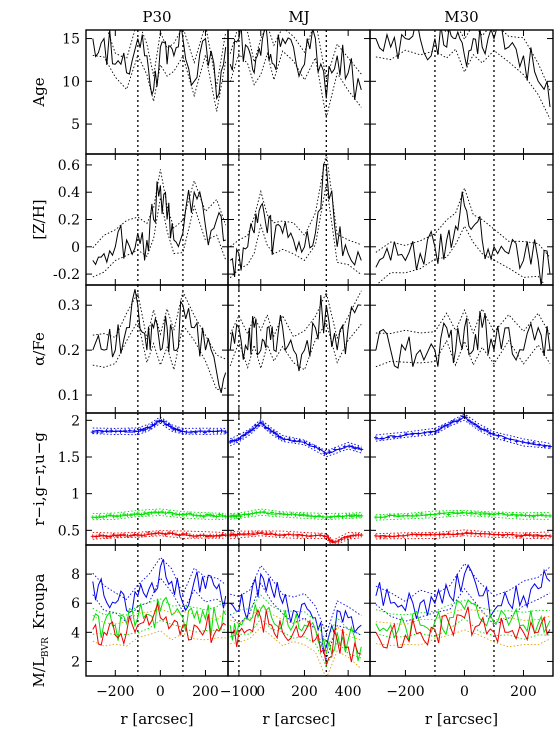  What do you see at coordinates (39, 479) in the screenshot?
I see `y-axis-title-text: r−i,g−r,u−g` at bounding box center [39, 479].